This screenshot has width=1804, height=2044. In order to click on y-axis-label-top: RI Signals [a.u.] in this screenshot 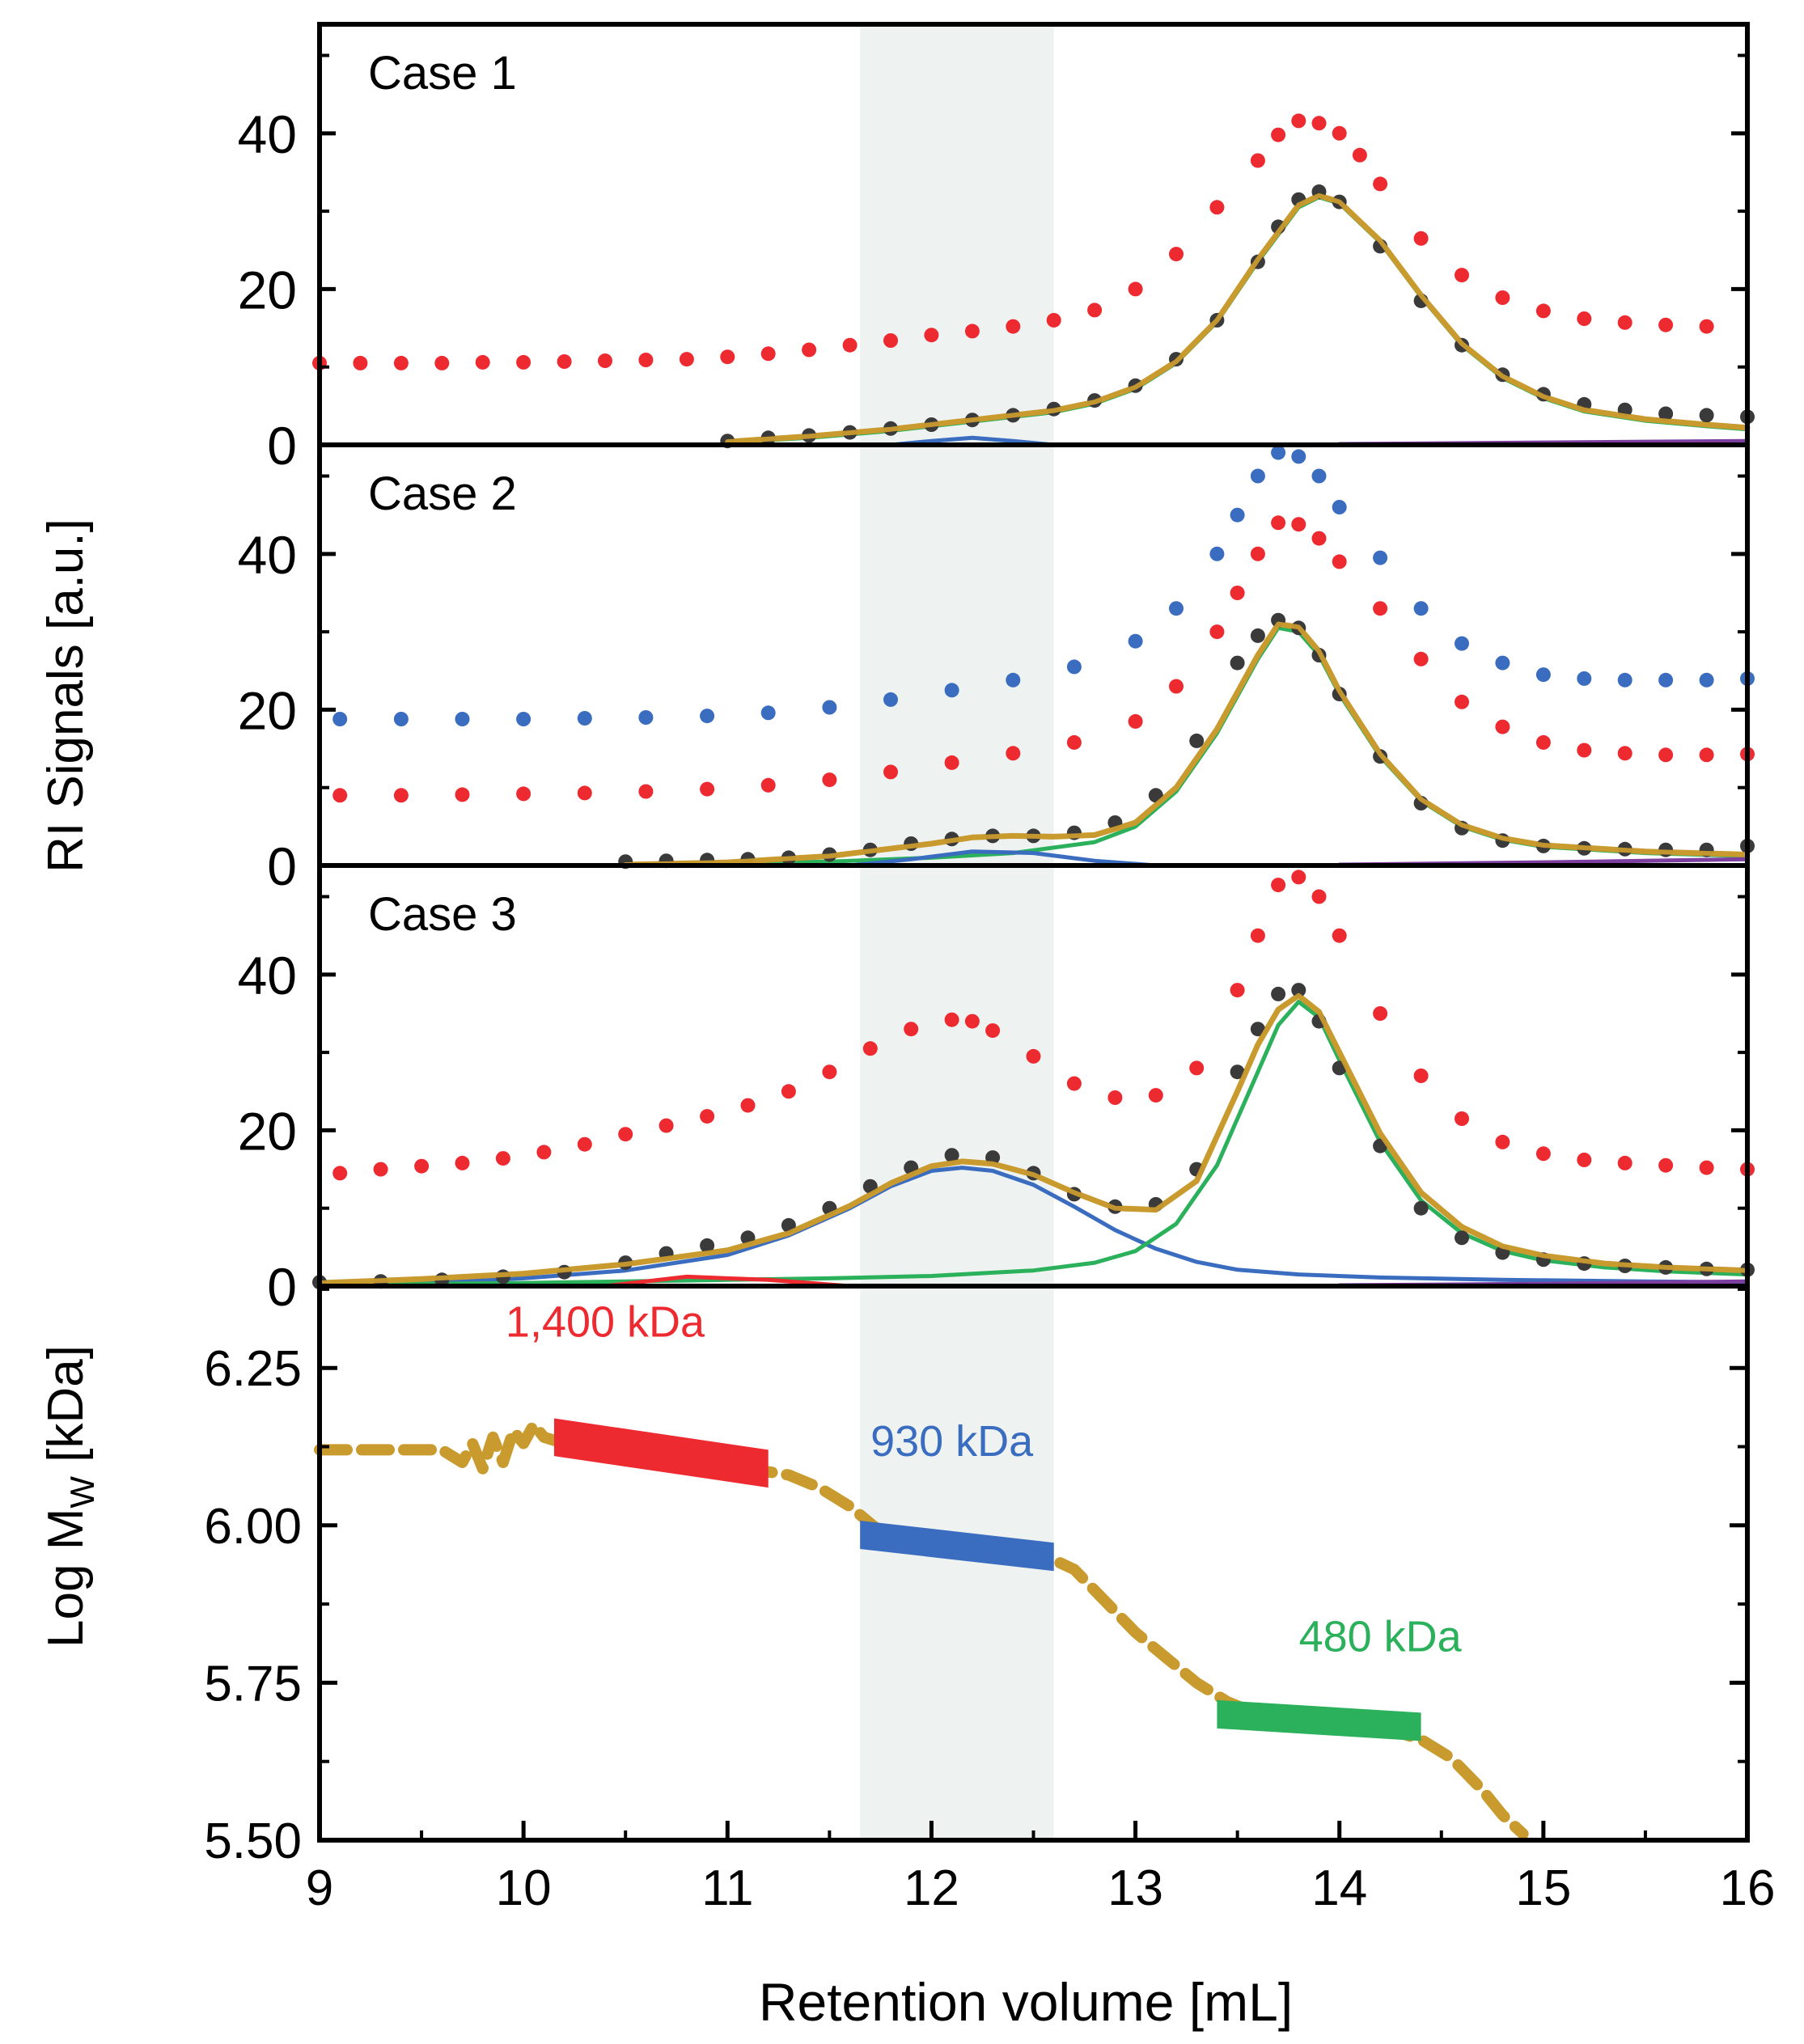, I will do `click(66, 695)`.